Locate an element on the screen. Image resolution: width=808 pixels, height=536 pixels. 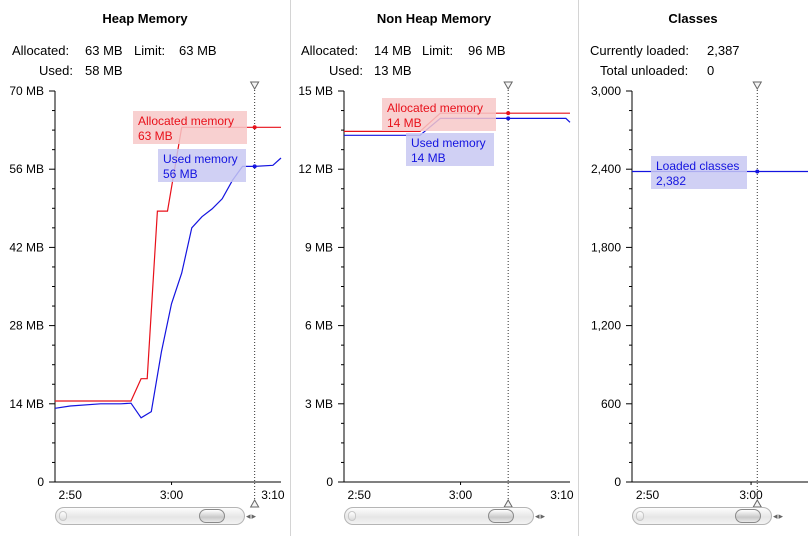
heap-allocated-label: Allocated: is located at coordinates (41, 50).